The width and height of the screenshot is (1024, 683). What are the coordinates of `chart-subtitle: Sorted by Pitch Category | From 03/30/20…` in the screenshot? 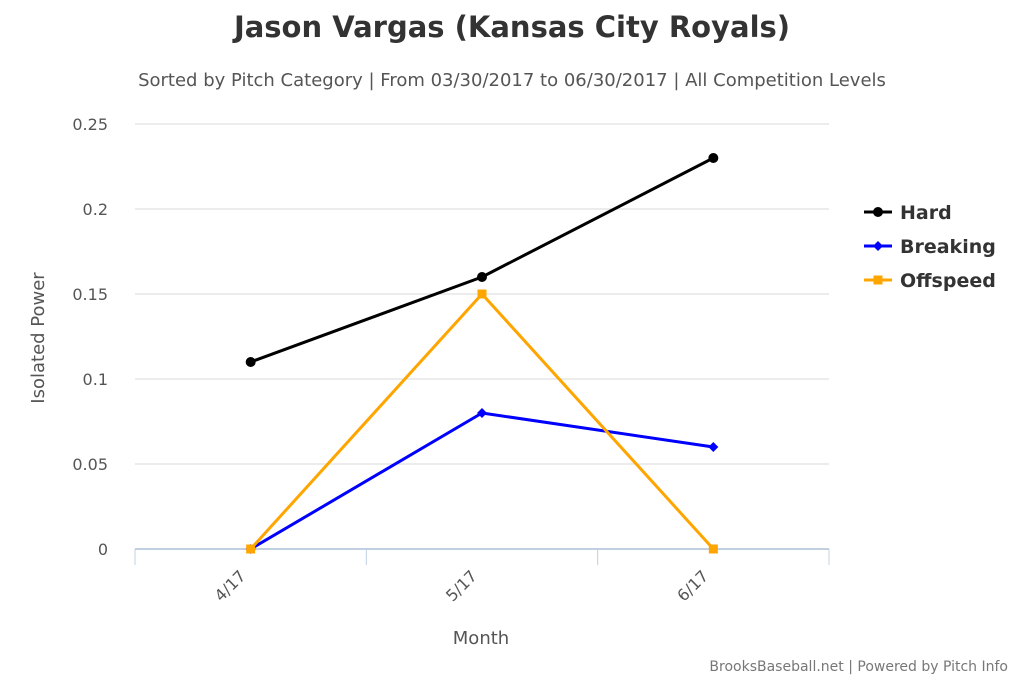 It's located at (512, 80).